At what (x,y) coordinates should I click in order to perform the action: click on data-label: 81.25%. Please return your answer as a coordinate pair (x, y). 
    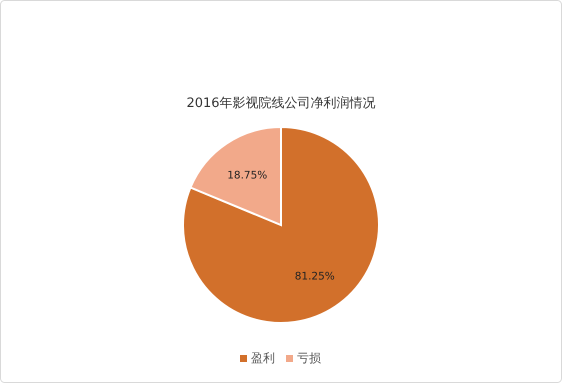
    Looking at the image, I should click on (314, 276).